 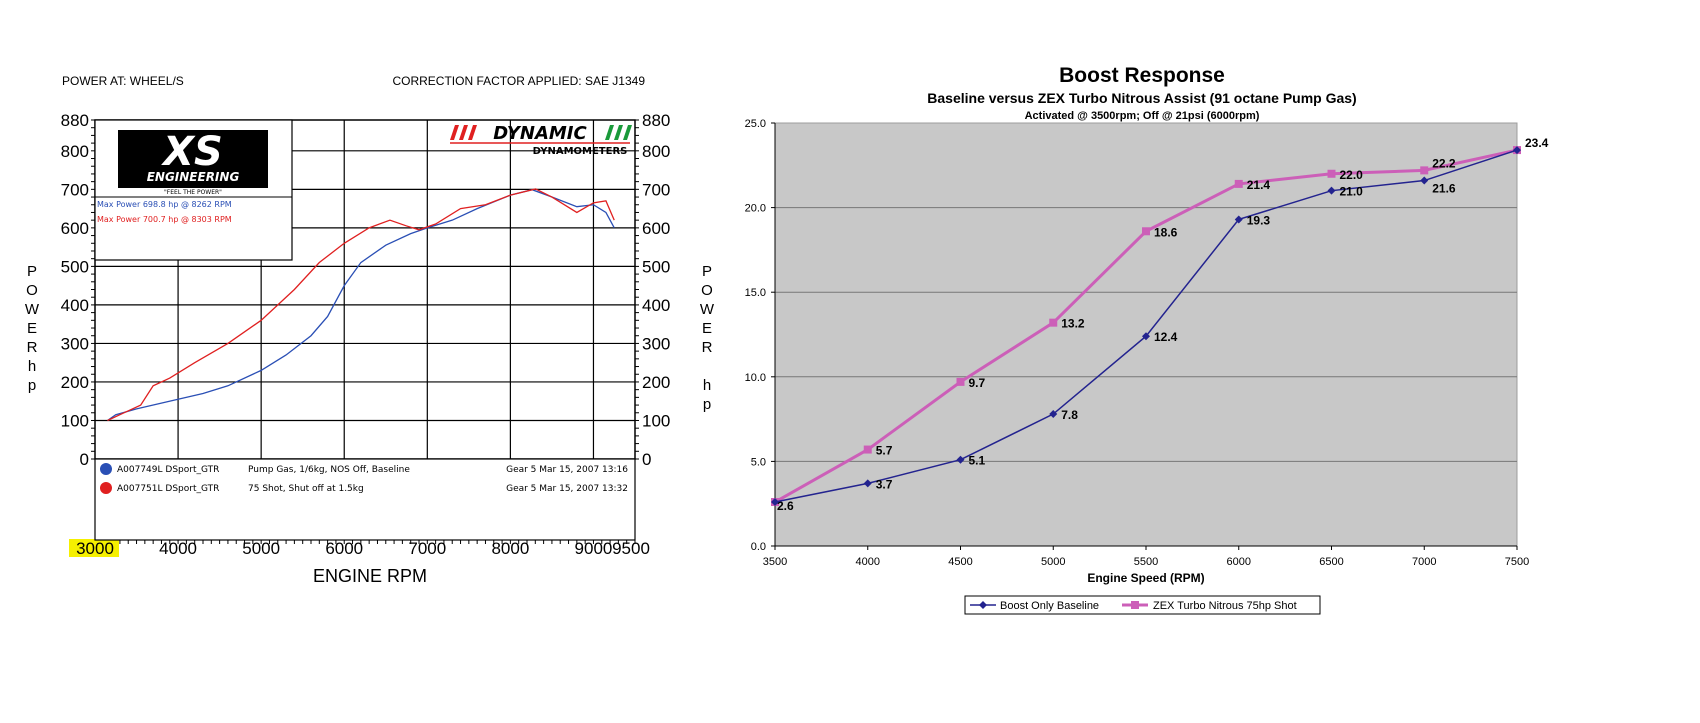 What do you see at coordinates (707, 385) in the screenshot?
I see `right-y-axis-label-letter: h` at bounding box center [707, 385].